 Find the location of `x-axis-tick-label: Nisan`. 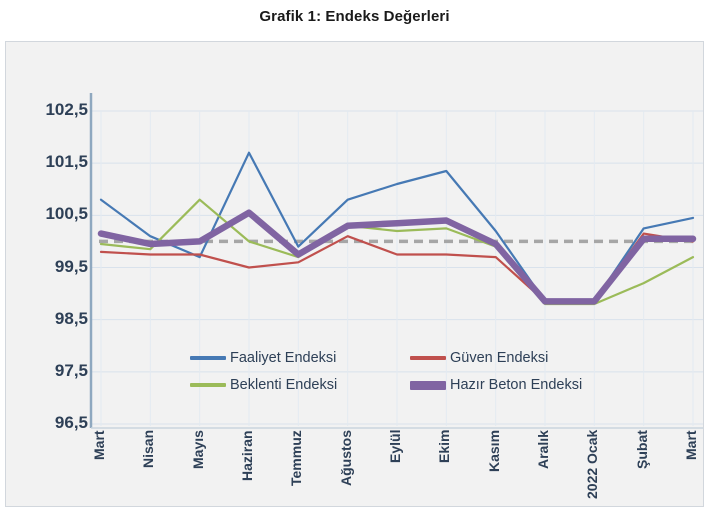

x-axis-tick-label: Nisan is located at coordinates (148, 449).